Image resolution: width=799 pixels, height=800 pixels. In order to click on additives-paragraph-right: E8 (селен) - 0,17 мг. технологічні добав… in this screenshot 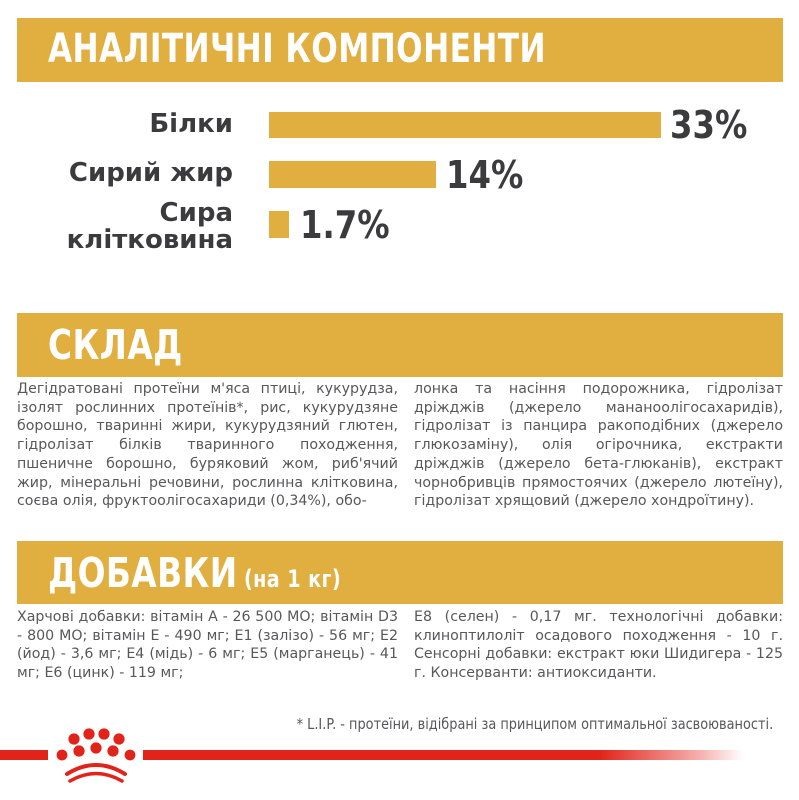, I will do `click(598, 645)`.